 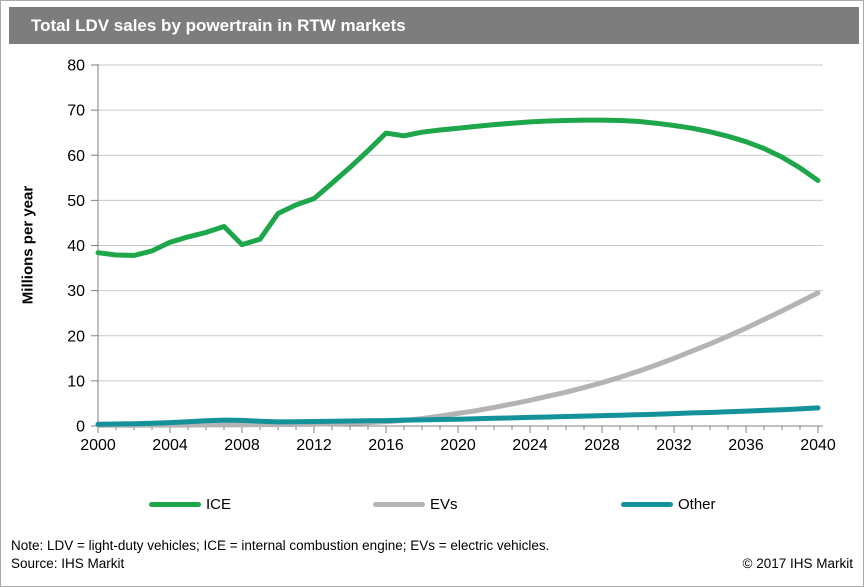 What do you see at coordinates (76, 291) in the screenshot?
I see `svg-text: 30` at bounding box center [76, 291].